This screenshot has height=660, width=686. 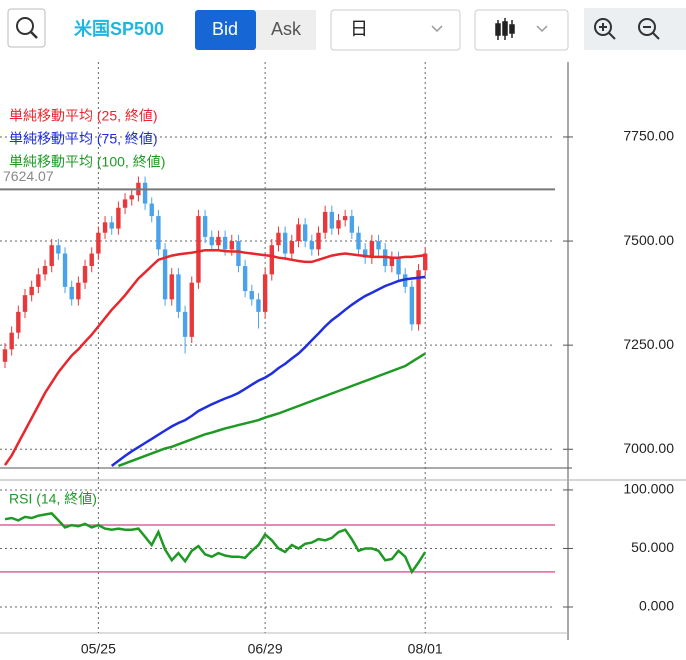 What do you see at coordinates (359, 29) in the screenshot?
I see `period-label: 日` at bounding box center [359, 29].